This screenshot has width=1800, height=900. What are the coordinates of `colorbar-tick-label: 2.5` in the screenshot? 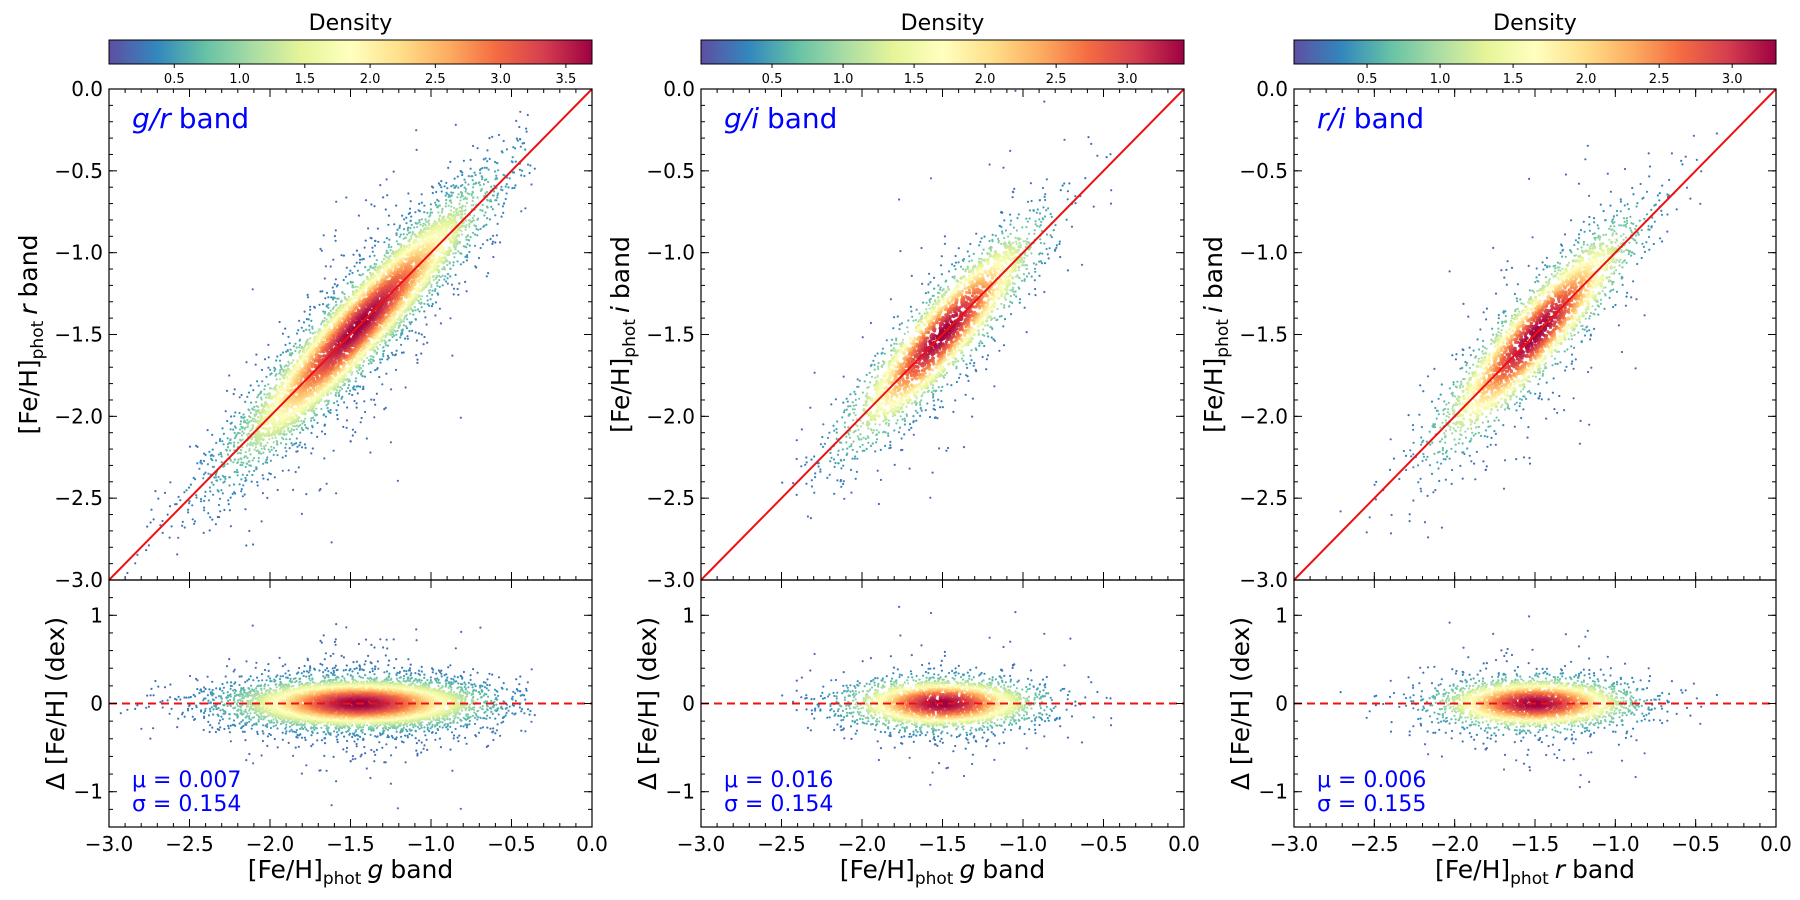 It's located at (435, 79).